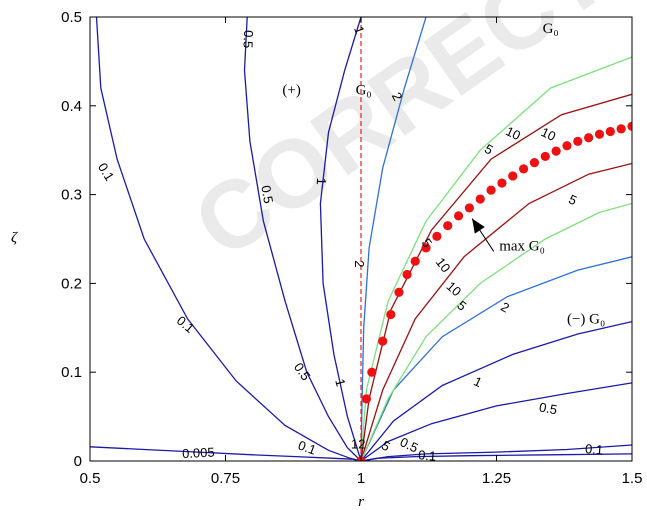 Image resolution: width=647 pixels, height=510 pixels. I want to click on x-tick-label: 1.5, so click(632, 478).